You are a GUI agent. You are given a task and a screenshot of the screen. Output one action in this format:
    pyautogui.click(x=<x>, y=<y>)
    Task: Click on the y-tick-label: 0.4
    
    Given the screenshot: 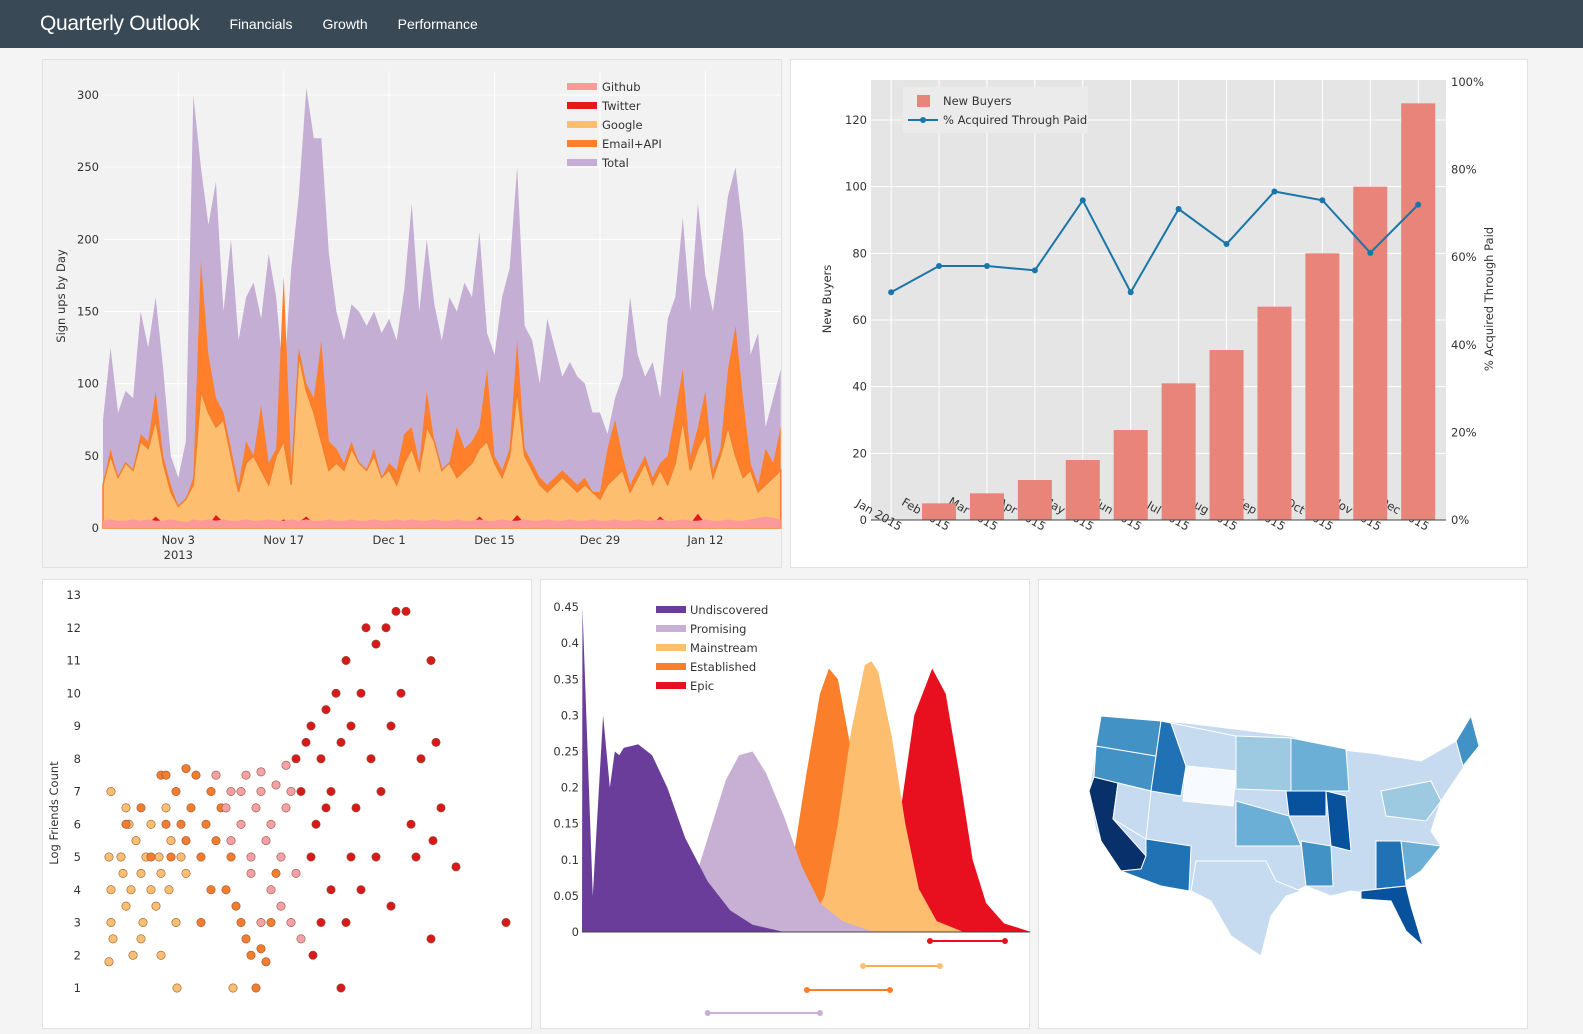 What is the action you would take?
    pyautogui.click(x=570, y=643)
    